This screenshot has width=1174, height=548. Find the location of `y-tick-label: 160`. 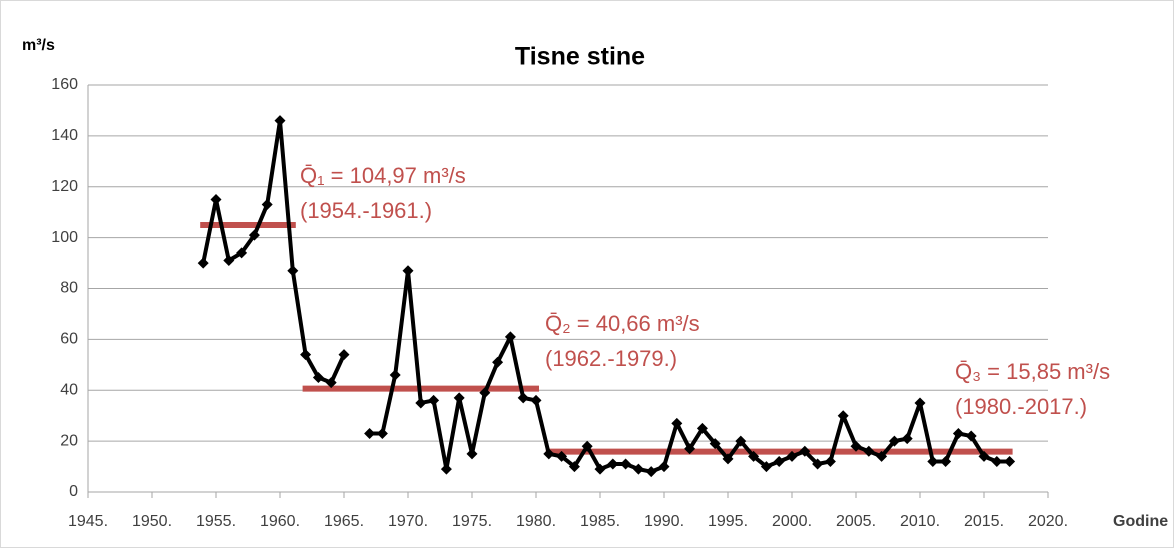

y-tick-label: 160 is located at coordinates (64, 84).